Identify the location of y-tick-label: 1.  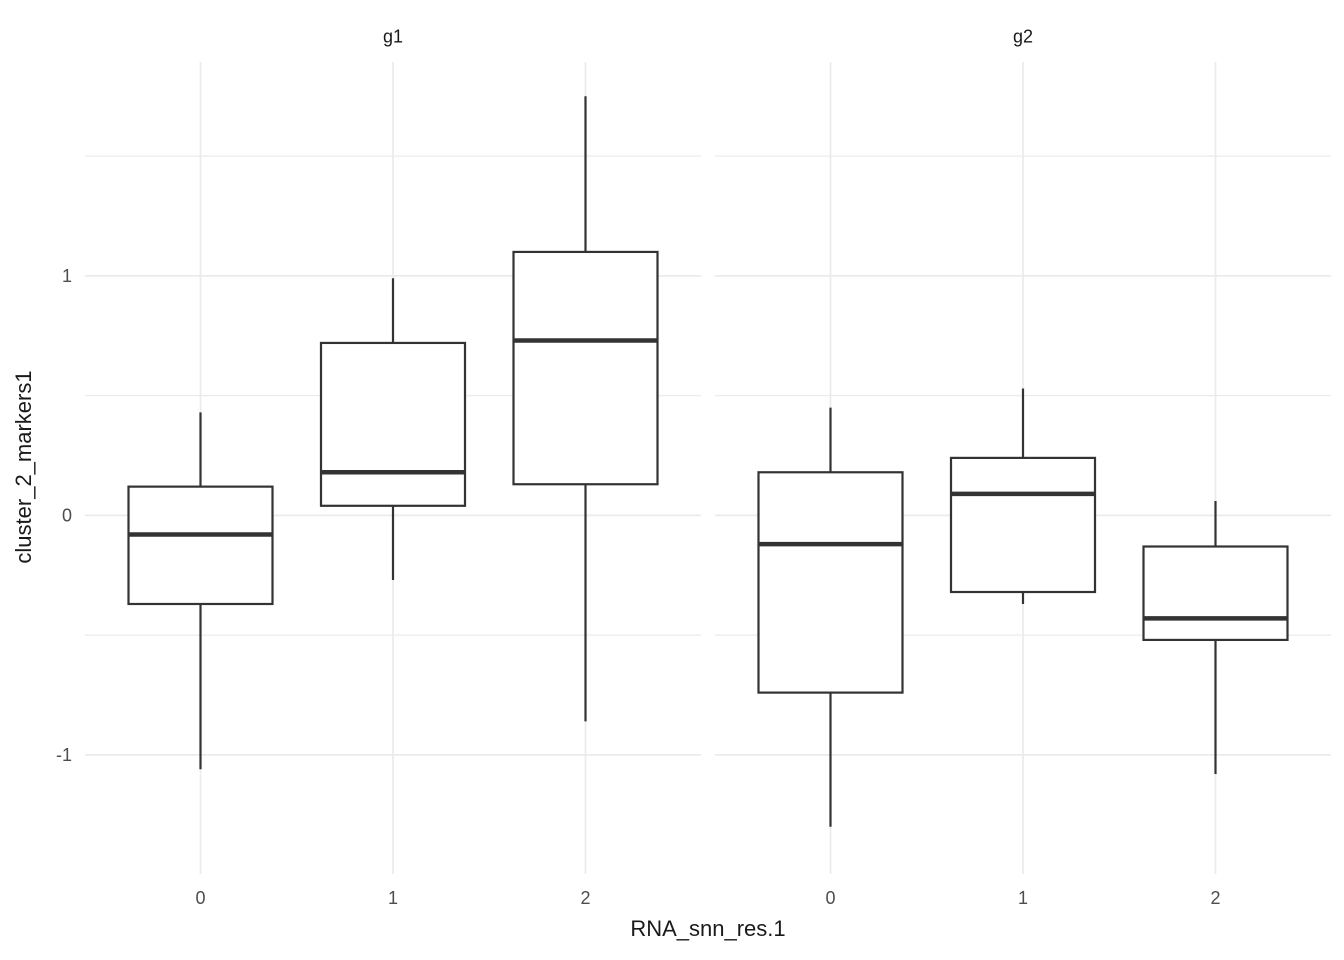
(67, 276).